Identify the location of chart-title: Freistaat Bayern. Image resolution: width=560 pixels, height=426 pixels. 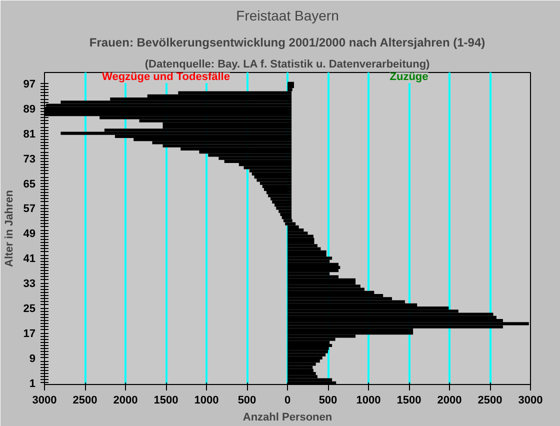
(287, 16).